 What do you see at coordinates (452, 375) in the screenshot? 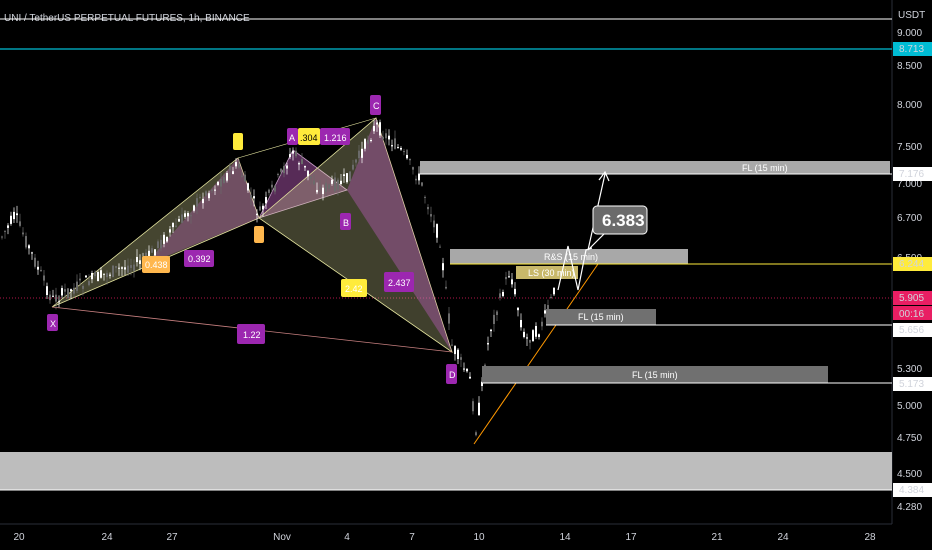
I see `point-label-d: D` at bounding box center [452, 375].